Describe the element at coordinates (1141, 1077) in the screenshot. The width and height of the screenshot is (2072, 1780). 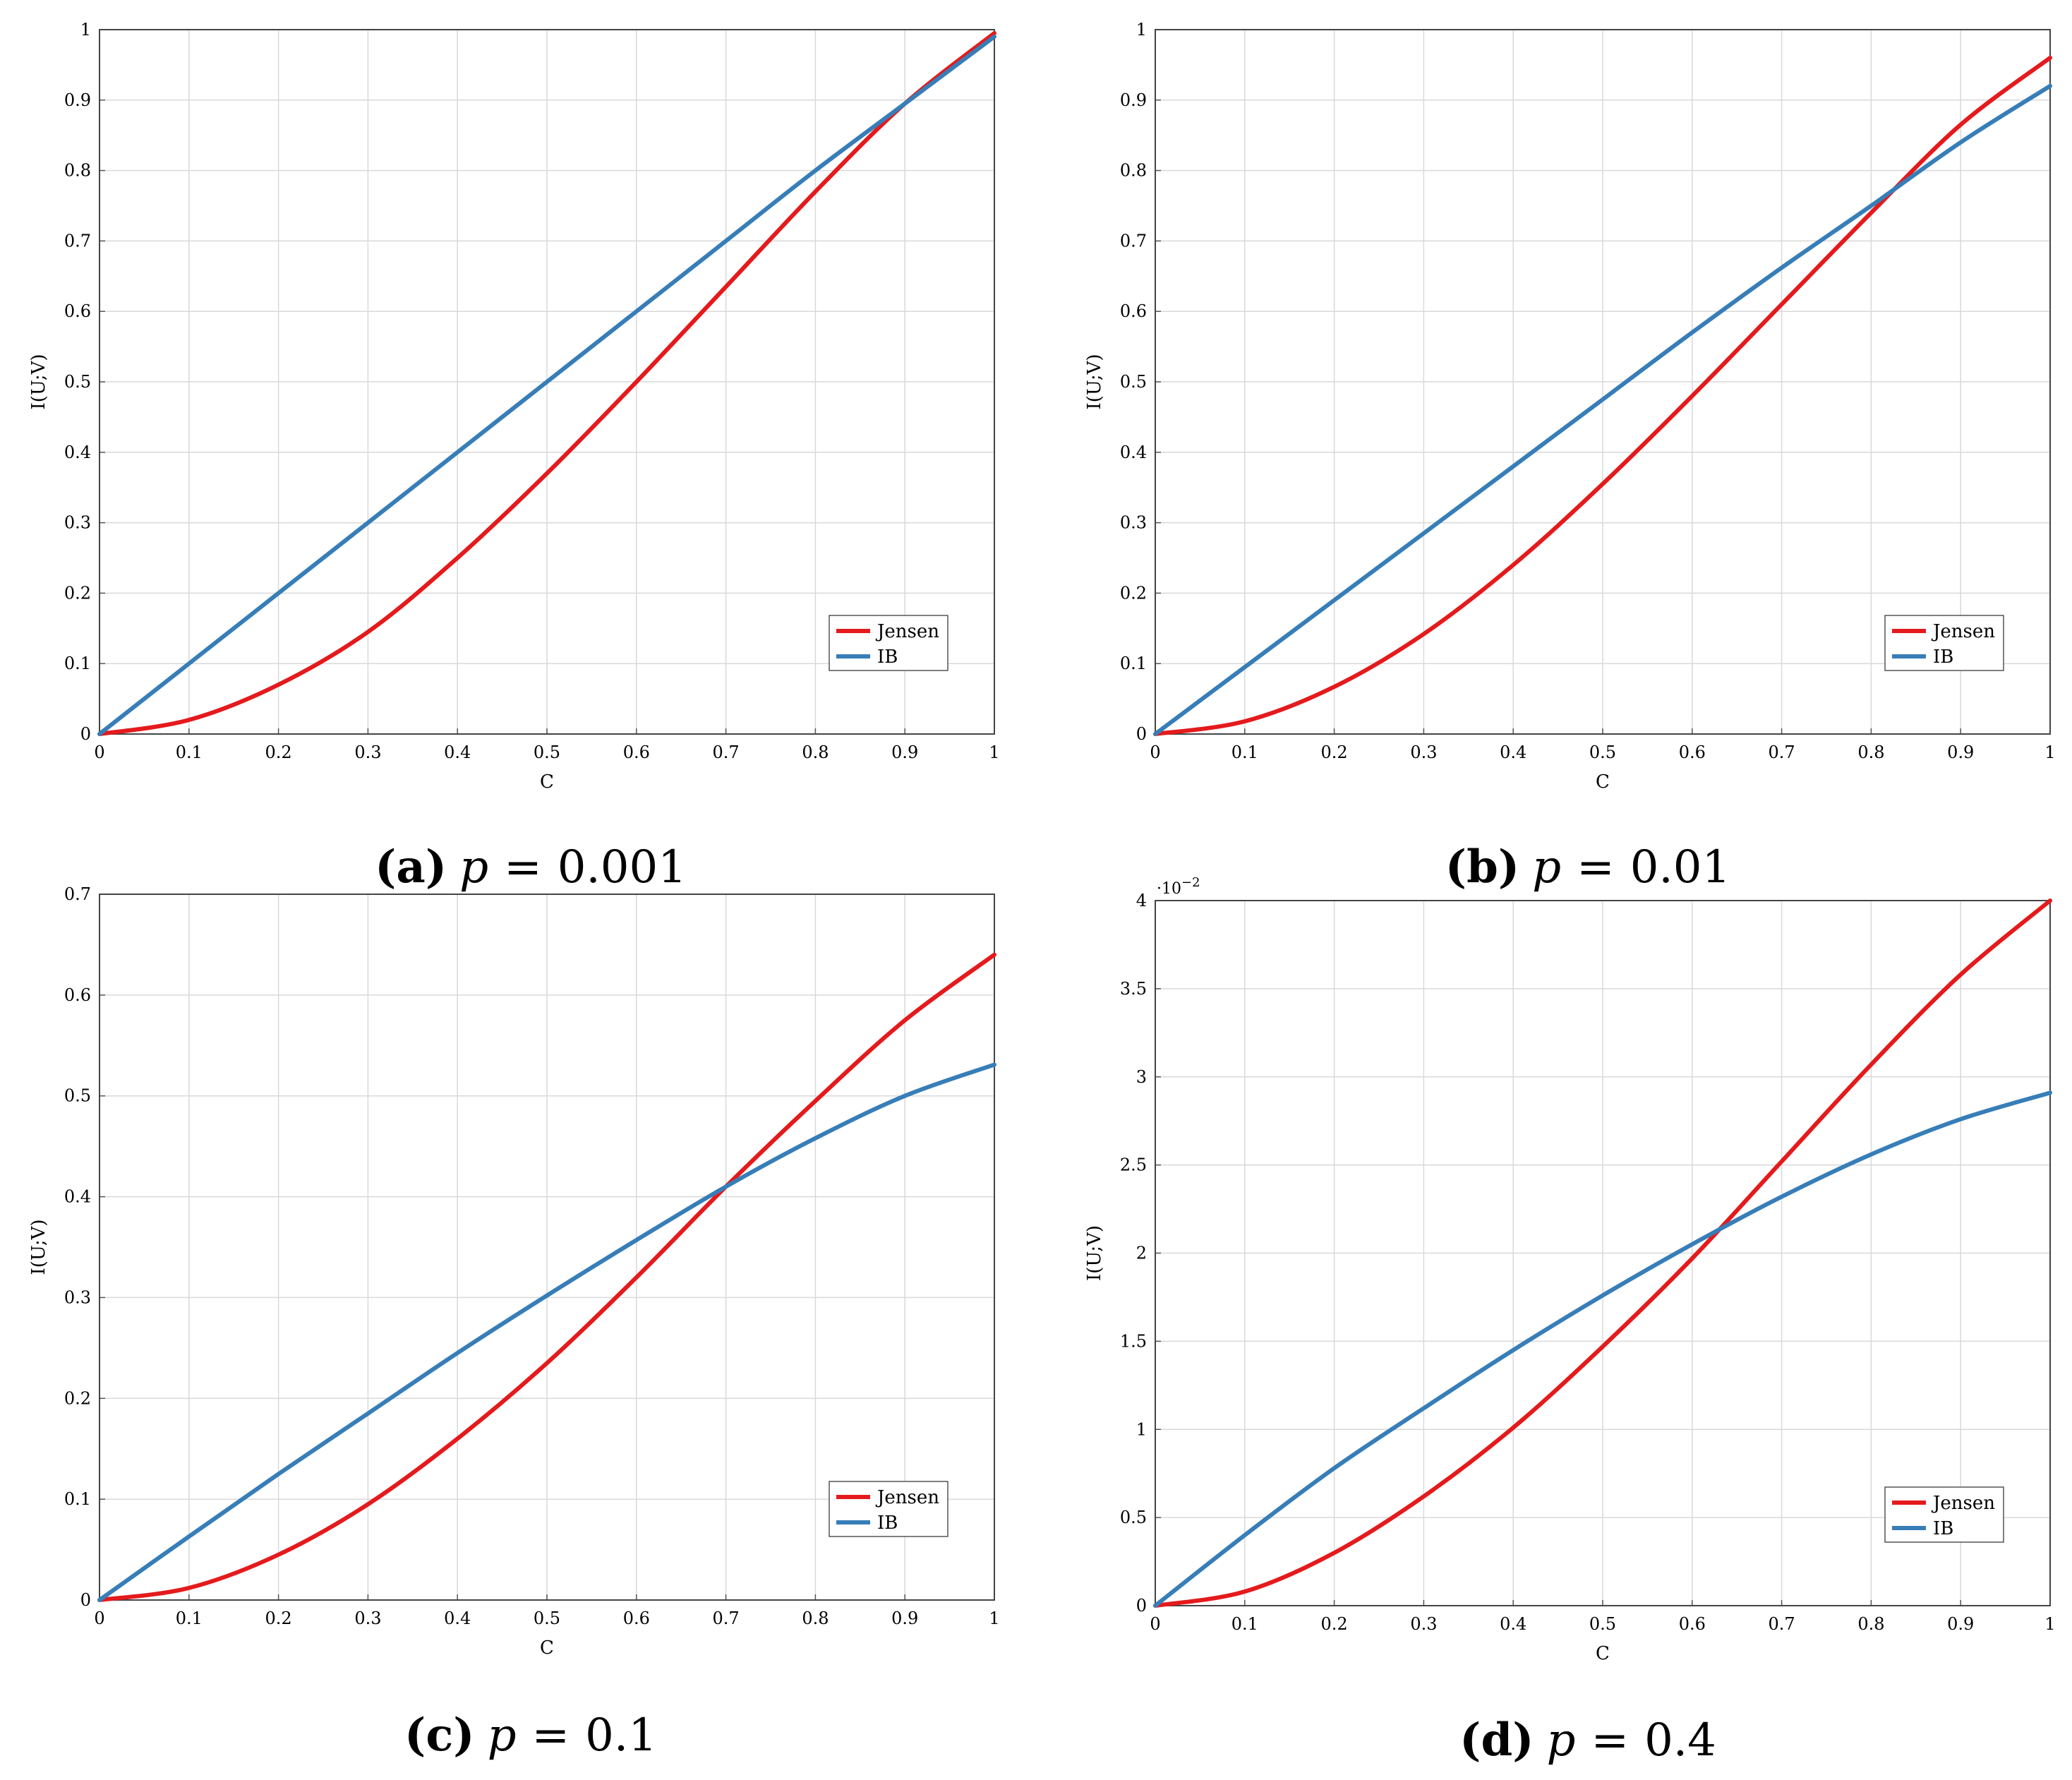
I see `y-tick-label: 3` at that location.